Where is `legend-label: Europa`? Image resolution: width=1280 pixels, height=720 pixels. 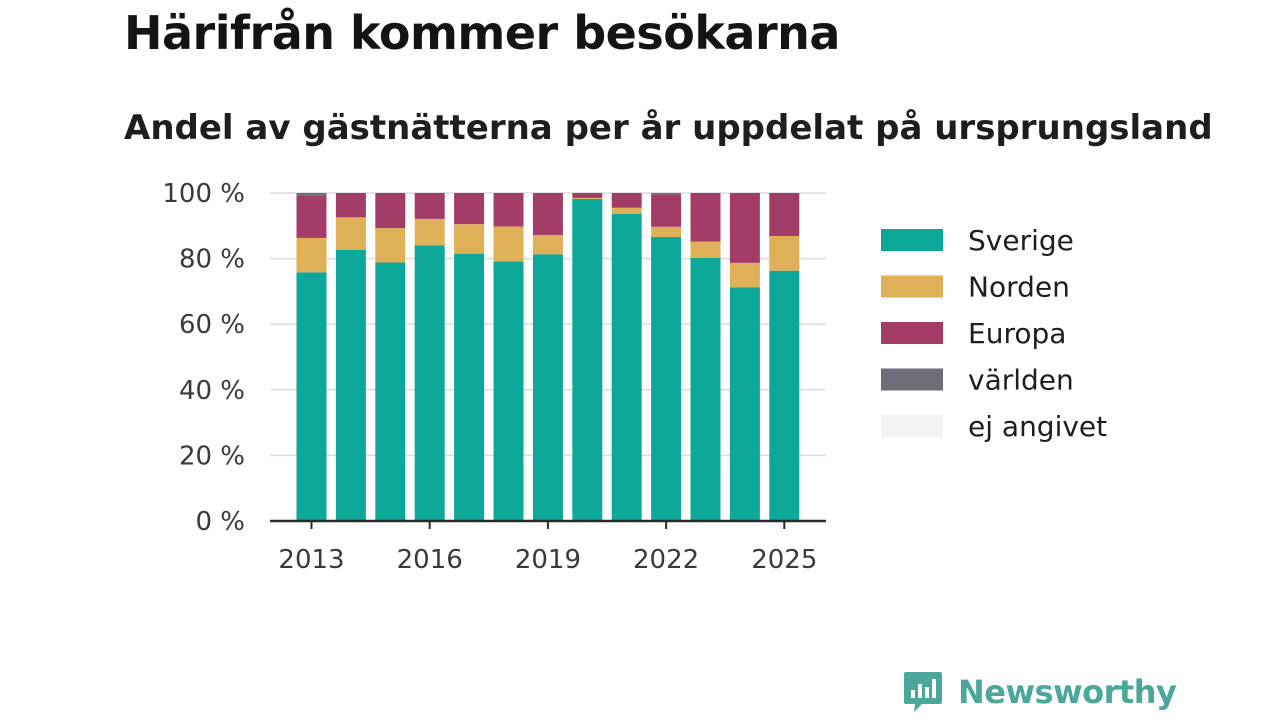
legend-label: Europa is located at coordinates (1017, 333).